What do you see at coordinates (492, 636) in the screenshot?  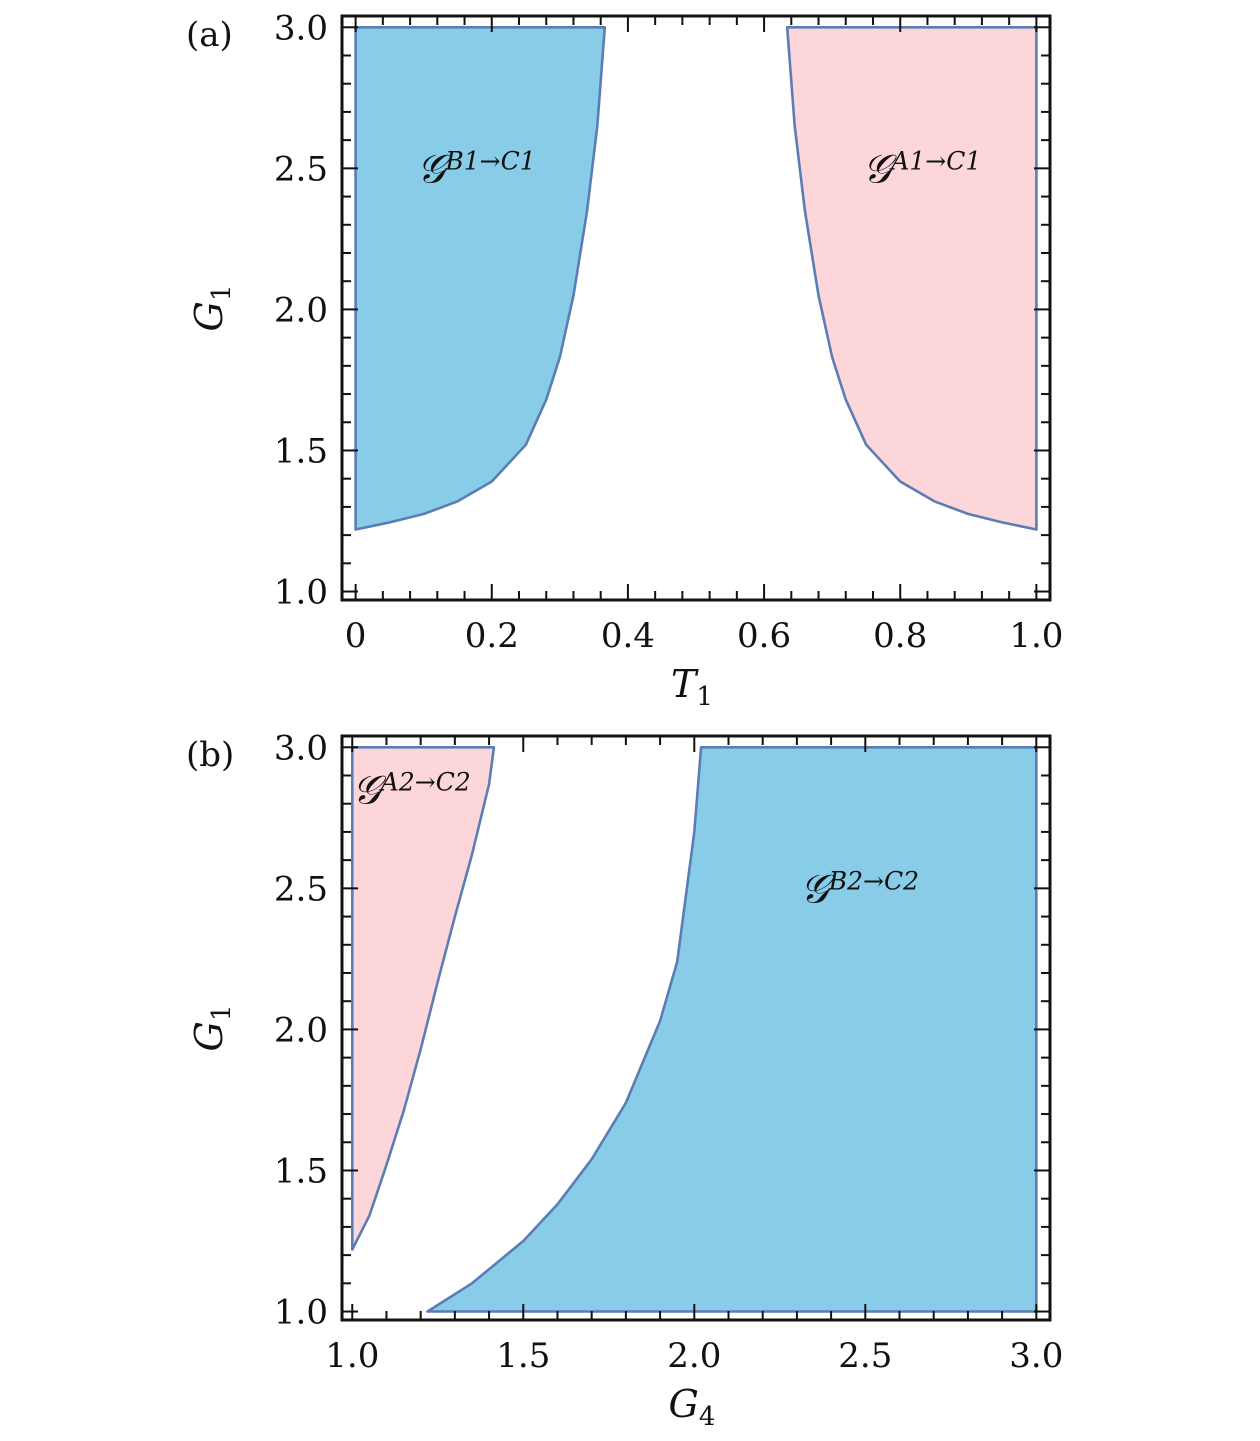 I see `x-tick-label: 0.2` at bounding box center [492, 636].